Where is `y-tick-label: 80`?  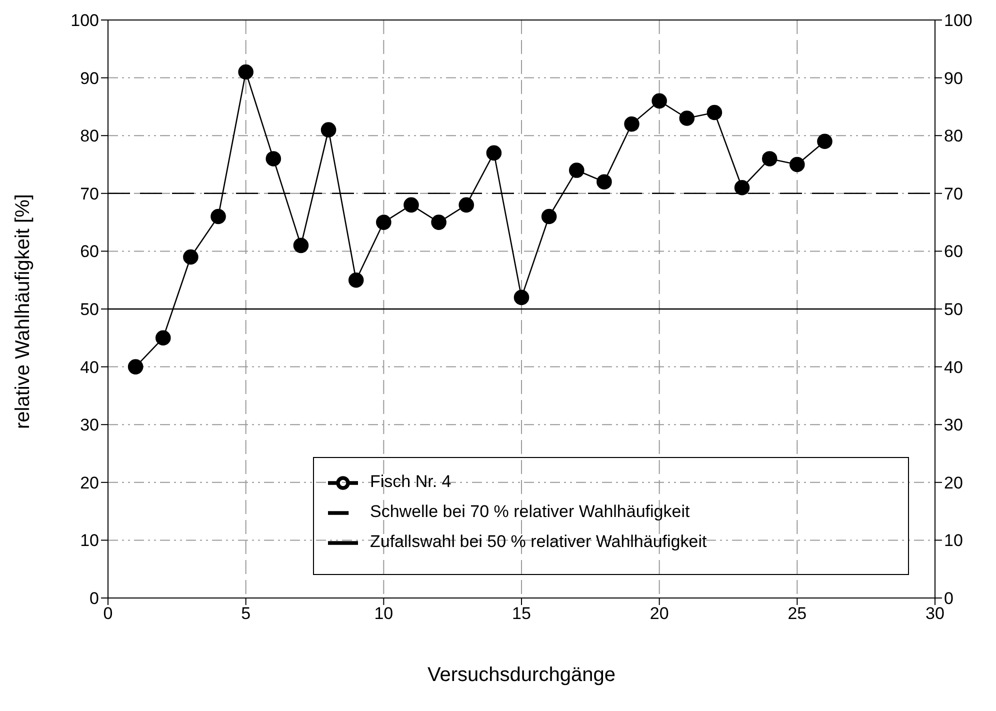 y-tick-label: 80 is located at coordinates (89, 136).